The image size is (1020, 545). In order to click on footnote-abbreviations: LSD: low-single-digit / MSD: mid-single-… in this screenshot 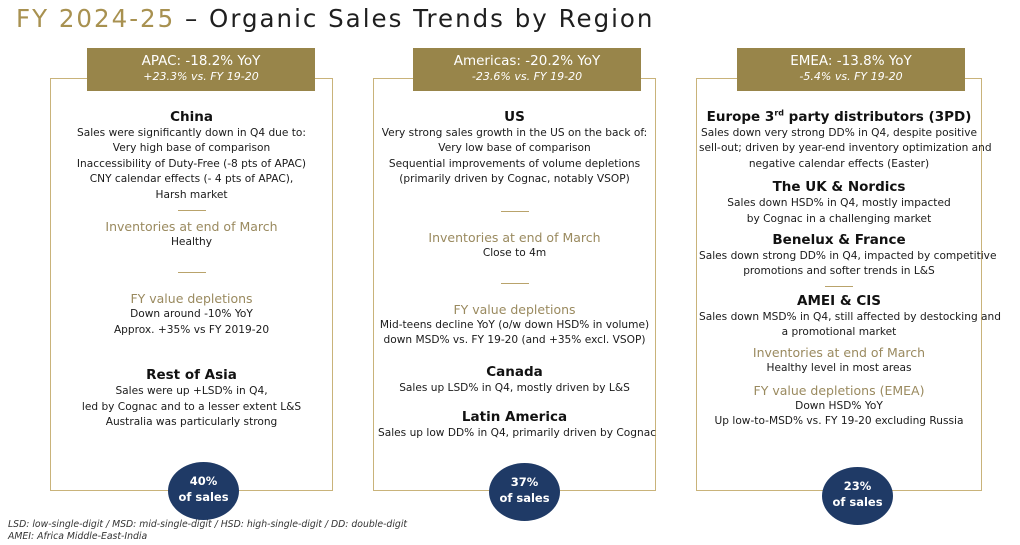, I will do `click(208, 524)`.